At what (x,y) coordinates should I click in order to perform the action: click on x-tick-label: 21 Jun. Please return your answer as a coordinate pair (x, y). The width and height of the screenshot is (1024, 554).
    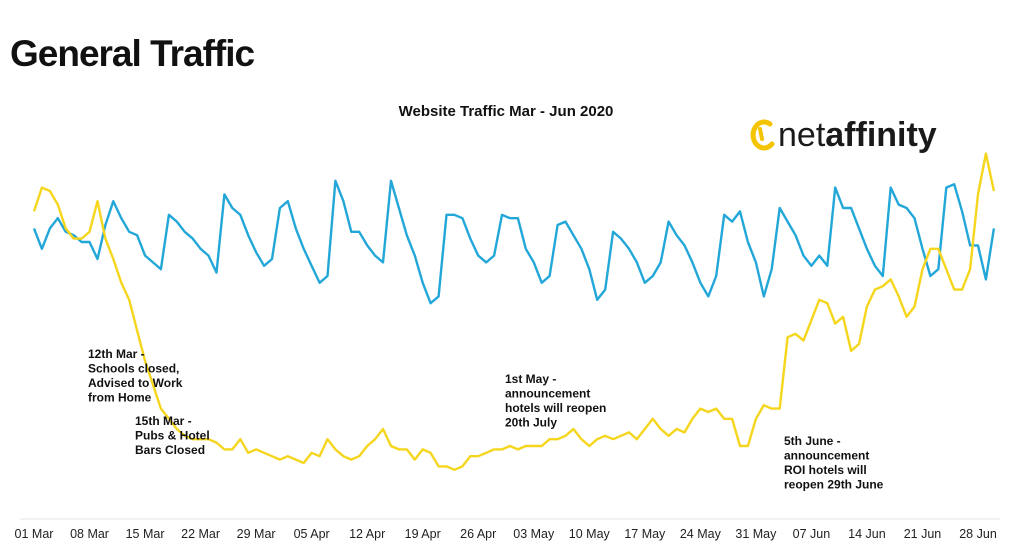
    Looking at the image, I should click on (923, 534).